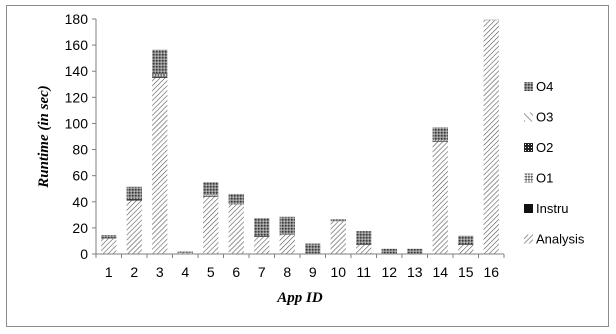 The image size is (616, 334). Describe the element at coordinates (80, 228) in the screenshot. I see `y-tick-label: 20` at that location.